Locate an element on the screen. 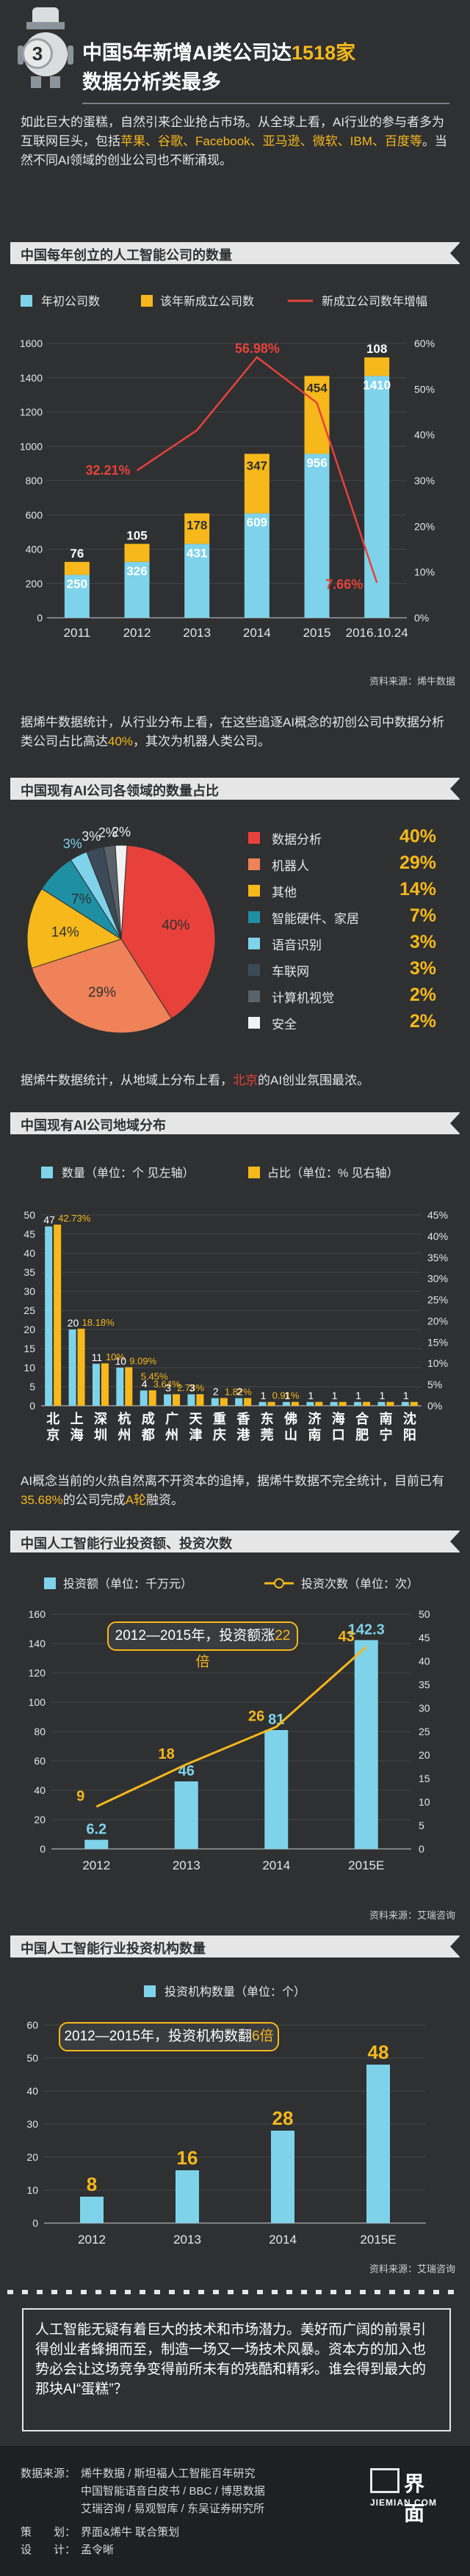 The image size is (470, 2576). bar-investors-label: 8 is located at coordinates (92, 2184).